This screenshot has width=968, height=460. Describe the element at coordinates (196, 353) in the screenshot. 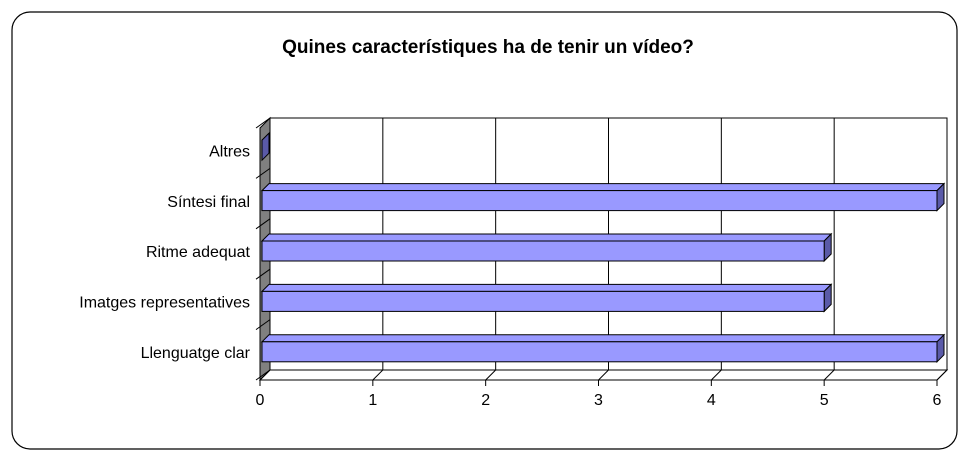

I see `y-tick-label: Llenguatge clar` at that location.